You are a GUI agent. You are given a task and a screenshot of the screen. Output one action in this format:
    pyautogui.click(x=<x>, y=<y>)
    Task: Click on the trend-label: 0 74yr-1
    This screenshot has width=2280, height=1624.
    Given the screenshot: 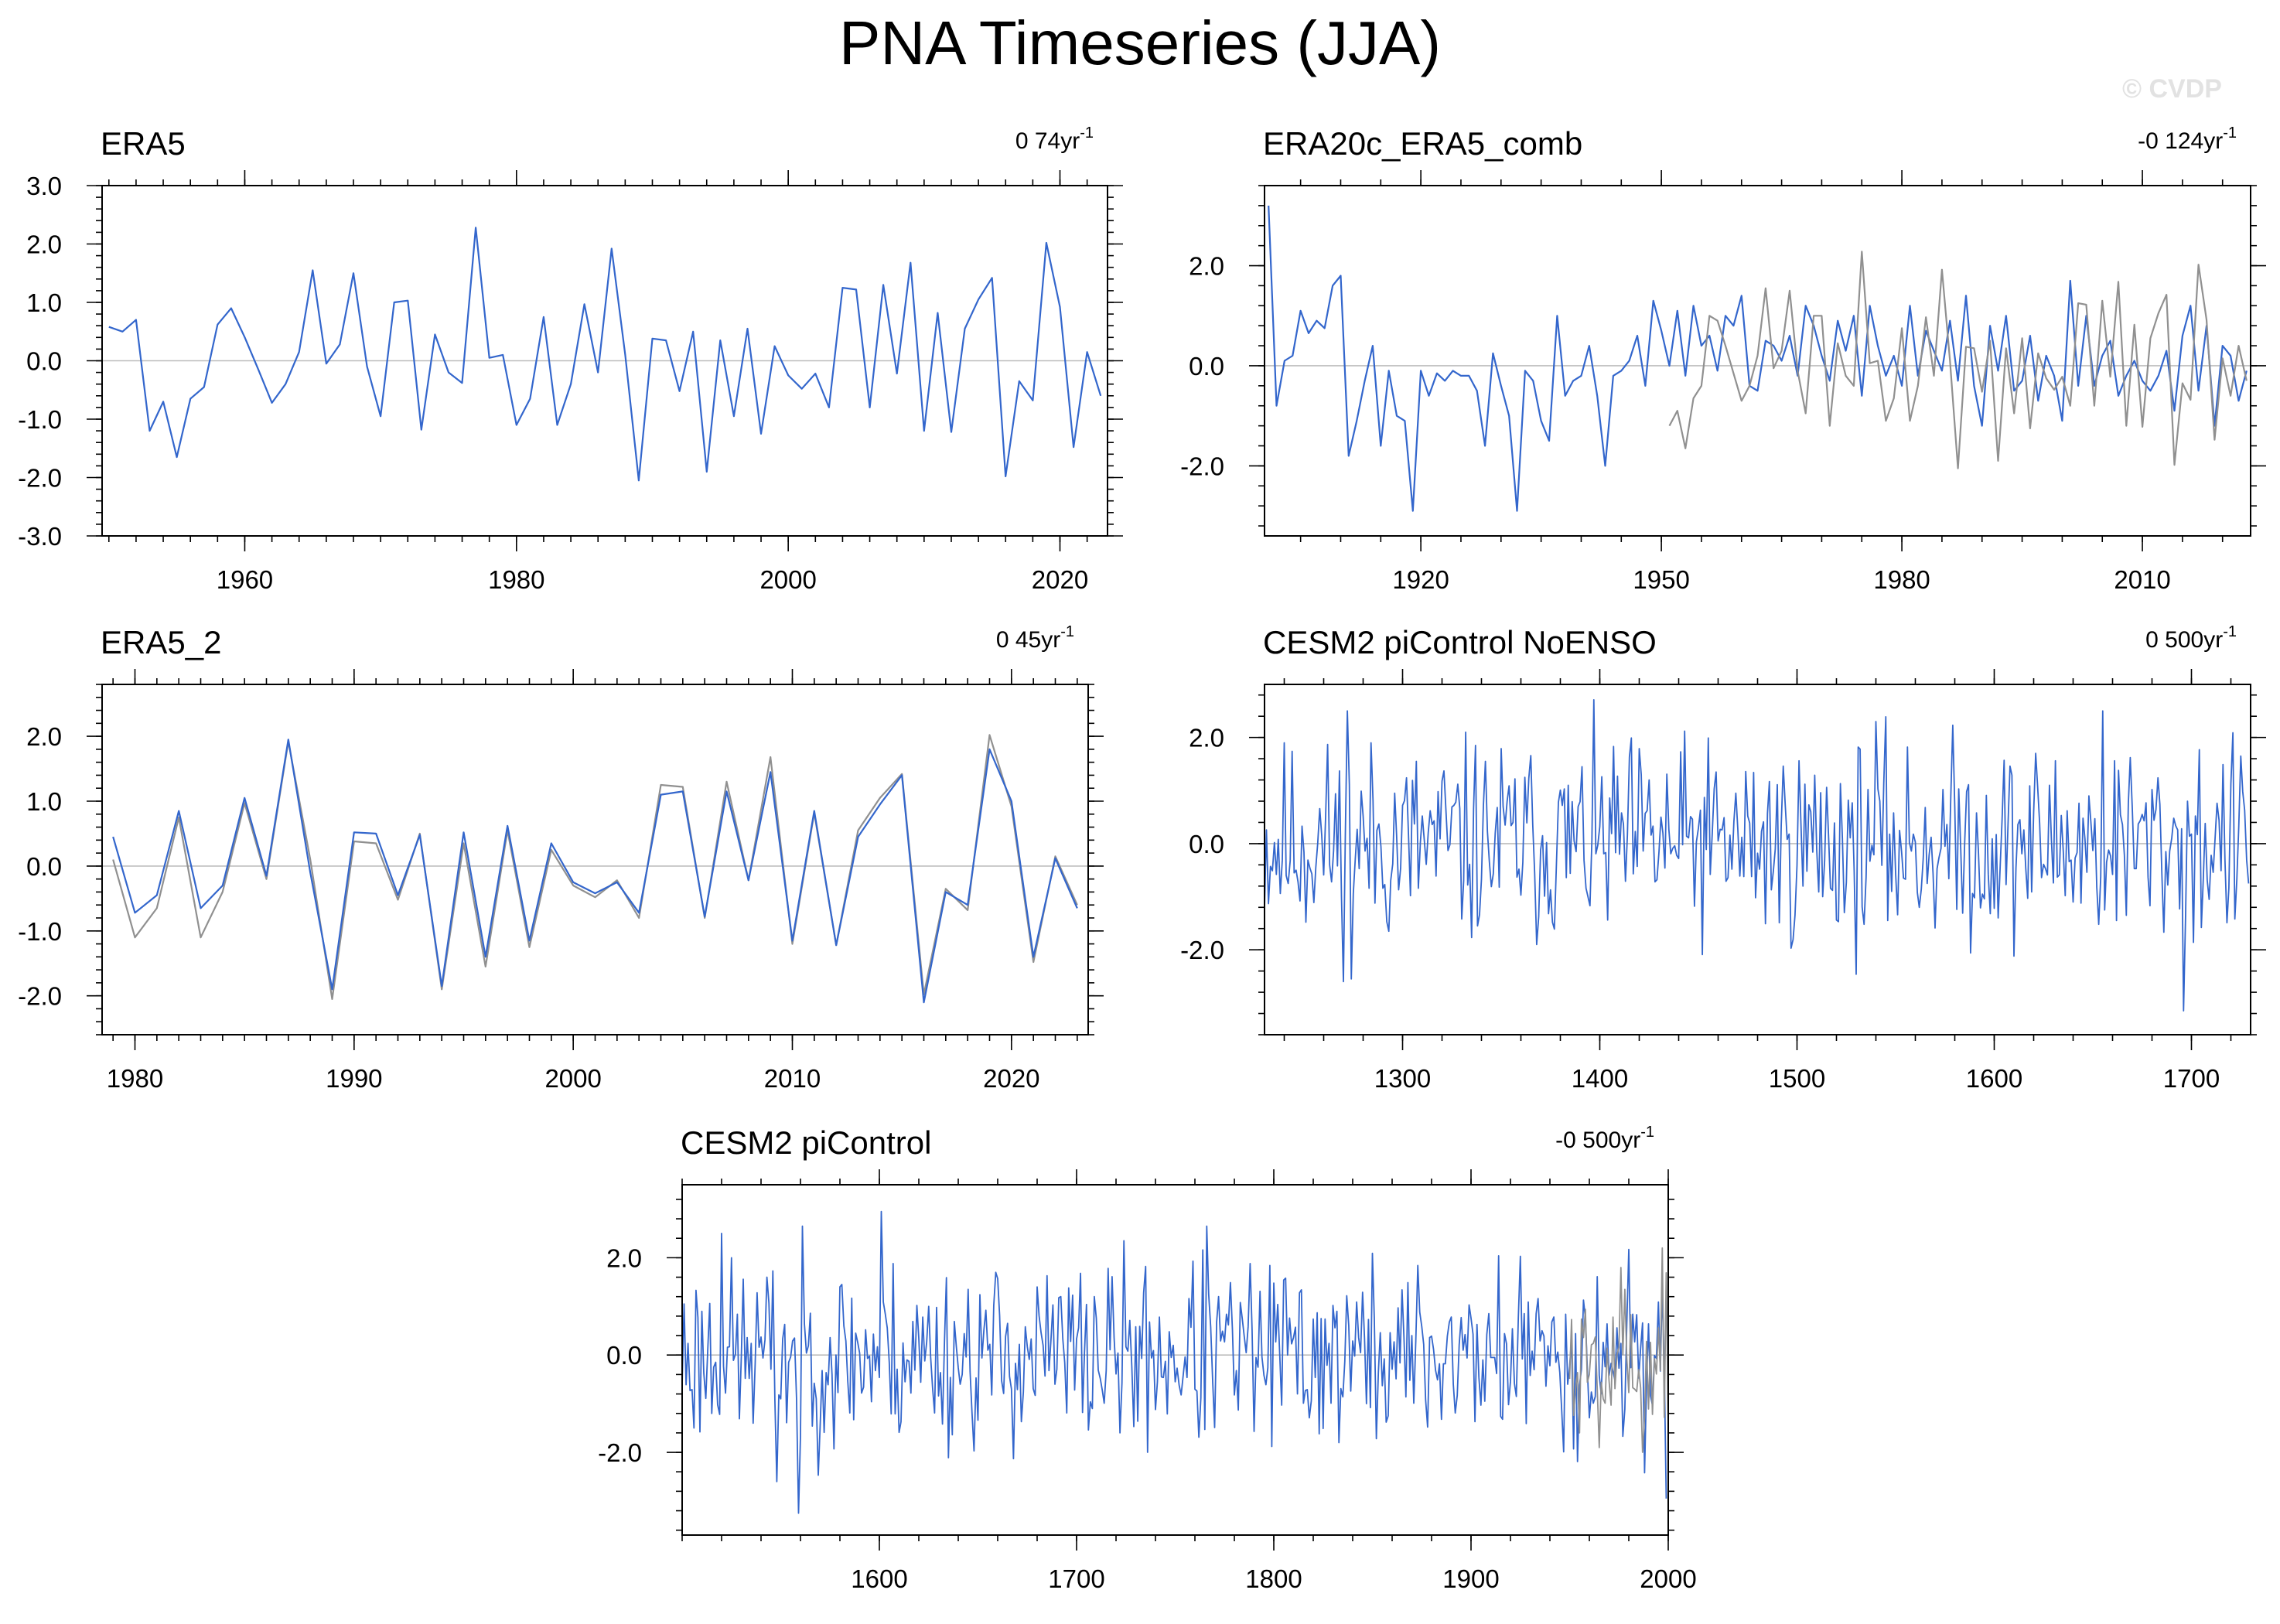 What is the action you would take?
    pyautogui.click(x=1054, y=139)
    